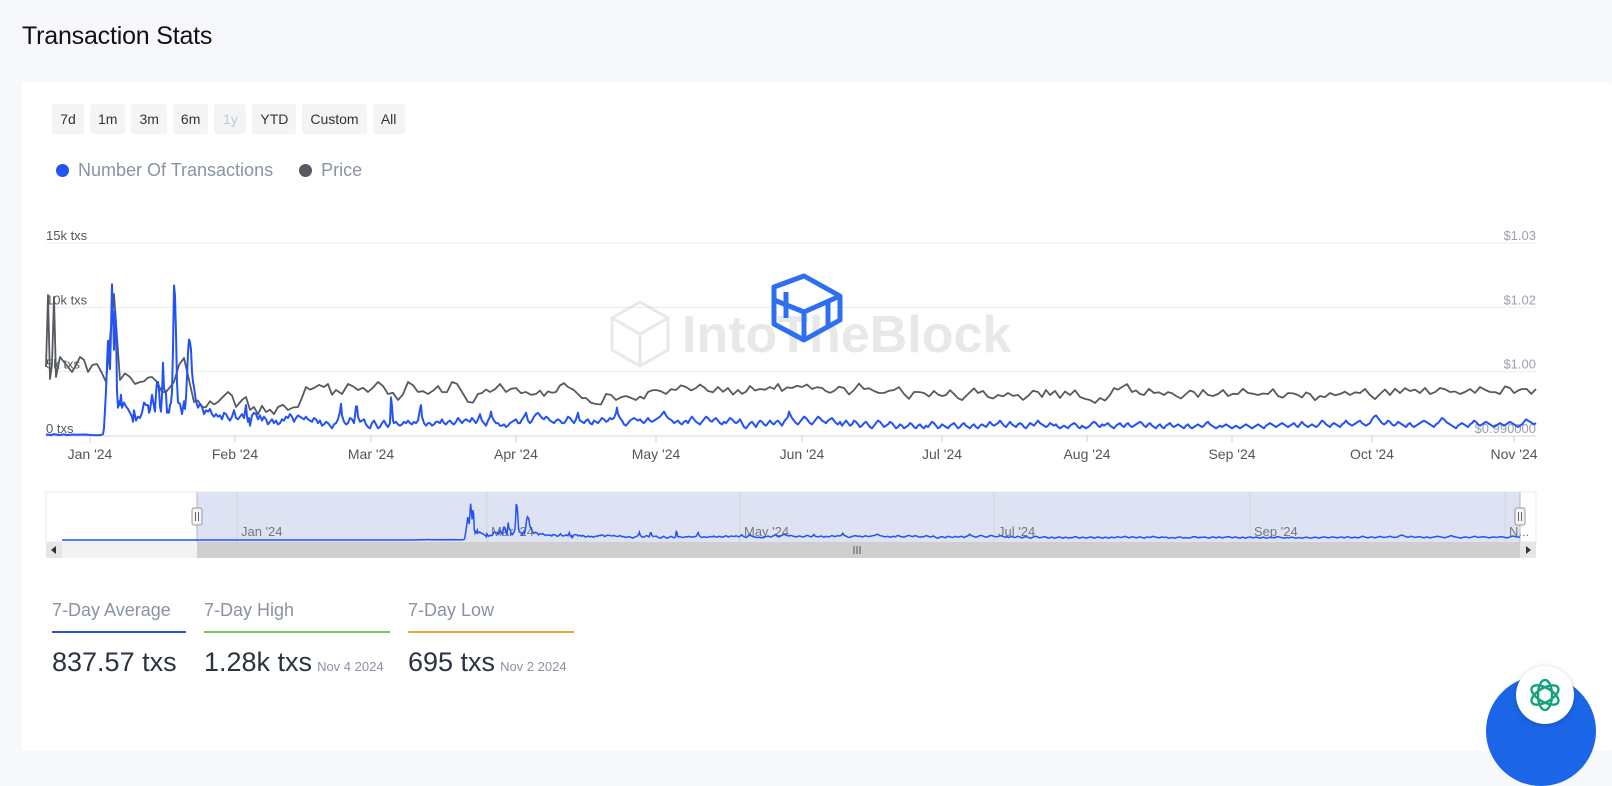 This screenshot has height=786, width=1612. Describe the element at coordinates (766, 531) in the screenshot. I see `navigator-tick-label: May '24` at that location.